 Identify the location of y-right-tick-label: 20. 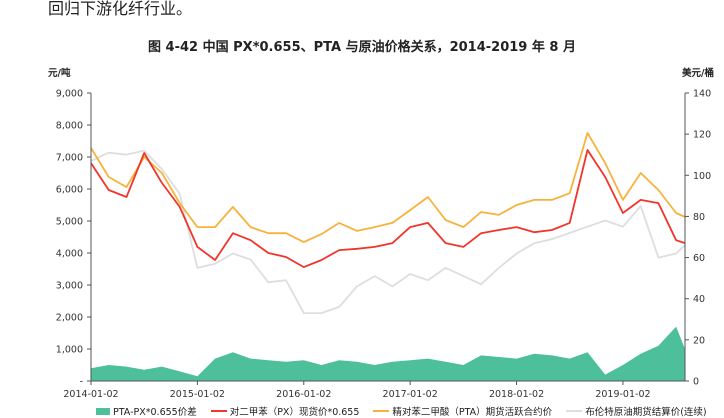
(699, 340).